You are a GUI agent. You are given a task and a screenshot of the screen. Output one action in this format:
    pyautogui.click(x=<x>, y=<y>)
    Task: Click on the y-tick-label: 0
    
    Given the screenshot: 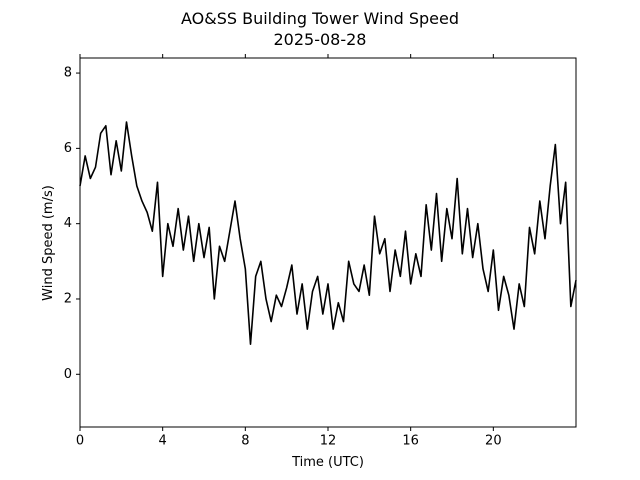 What is the action you would take?
    pyautogui.click(x=68, y=374)
    